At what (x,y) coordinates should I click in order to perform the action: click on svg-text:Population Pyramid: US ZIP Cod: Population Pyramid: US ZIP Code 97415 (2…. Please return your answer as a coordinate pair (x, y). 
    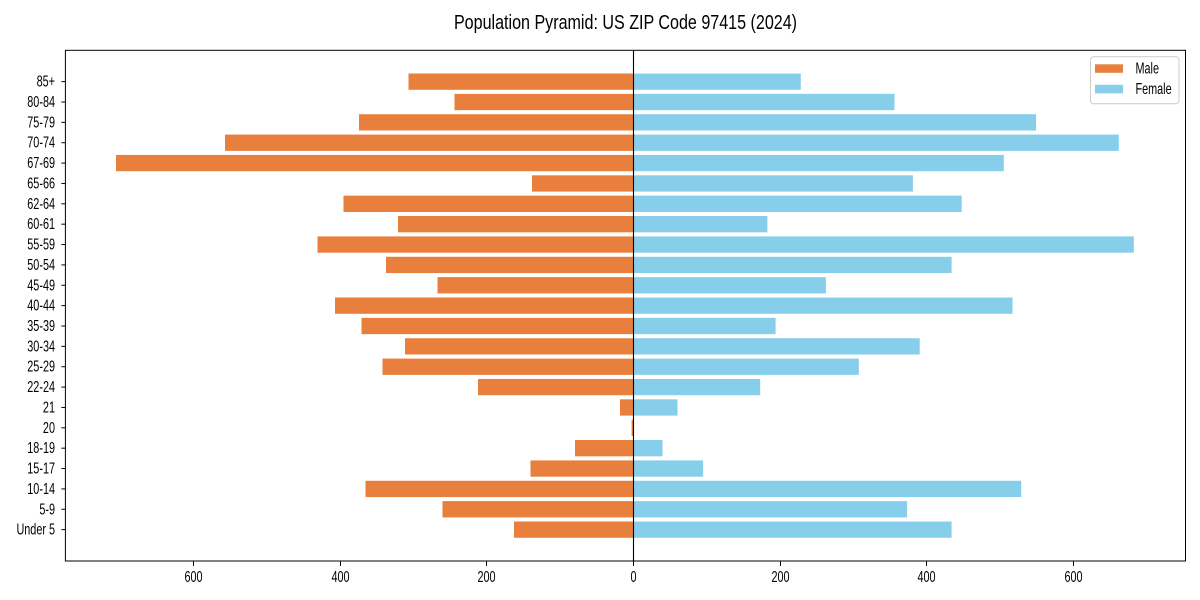
    Looking at the image, I should click on (625, 22).